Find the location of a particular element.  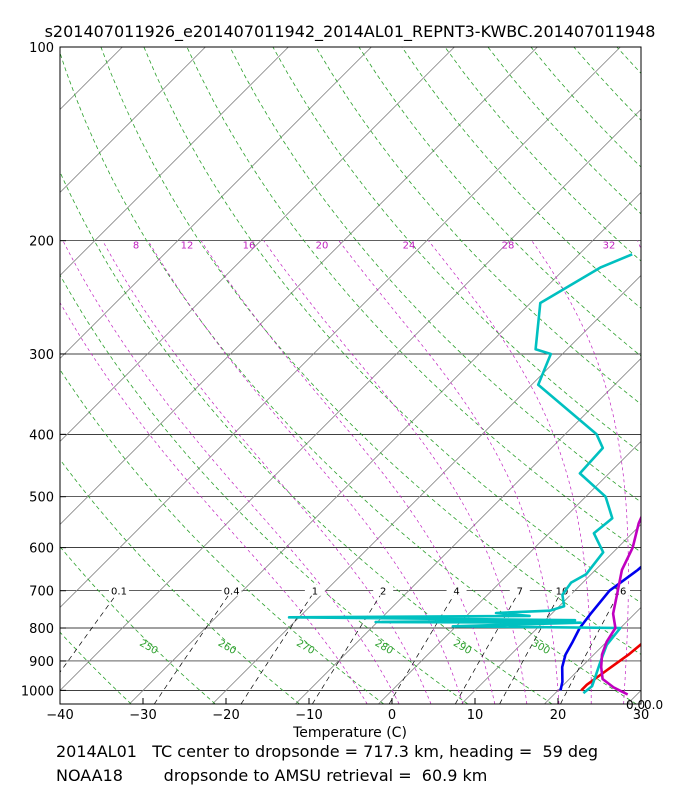

dry-adiabat-label: 270 is located at coordinates (305, 647).